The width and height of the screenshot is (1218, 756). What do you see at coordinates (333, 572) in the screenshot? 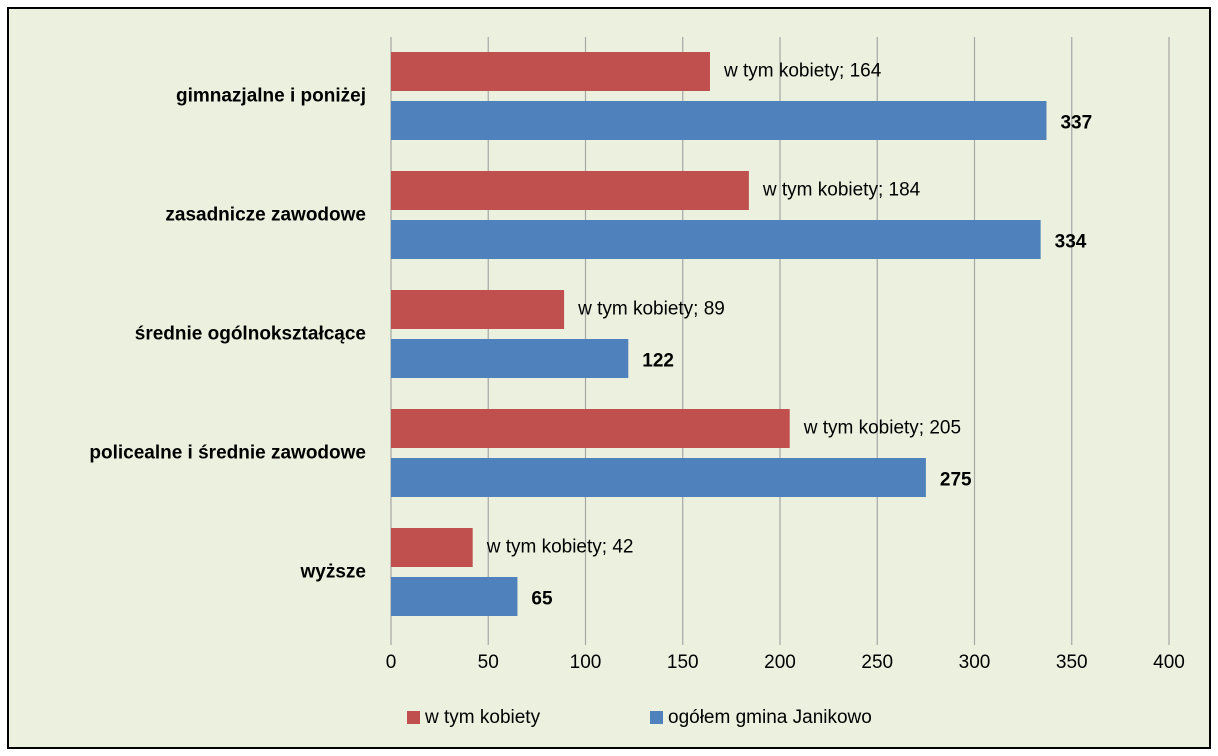
I see `category-label: wyższe` at bounding box center [333, 572].